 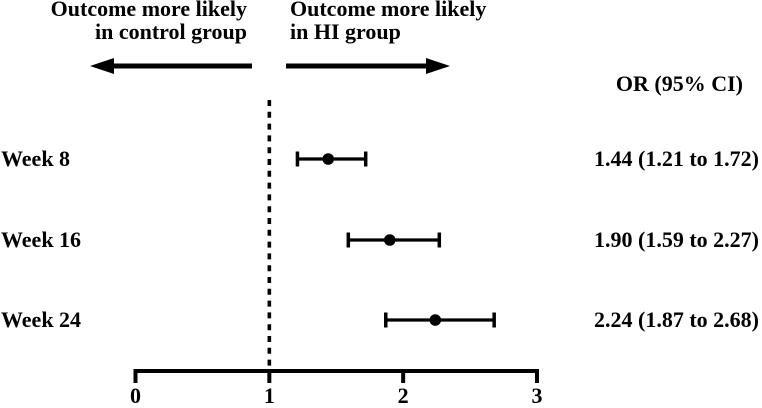 What do you see at coordinates (148, 10) in the screenshot?
I see `control-annotation-line1: Outcome more likely` at bounding box center [148, 10].